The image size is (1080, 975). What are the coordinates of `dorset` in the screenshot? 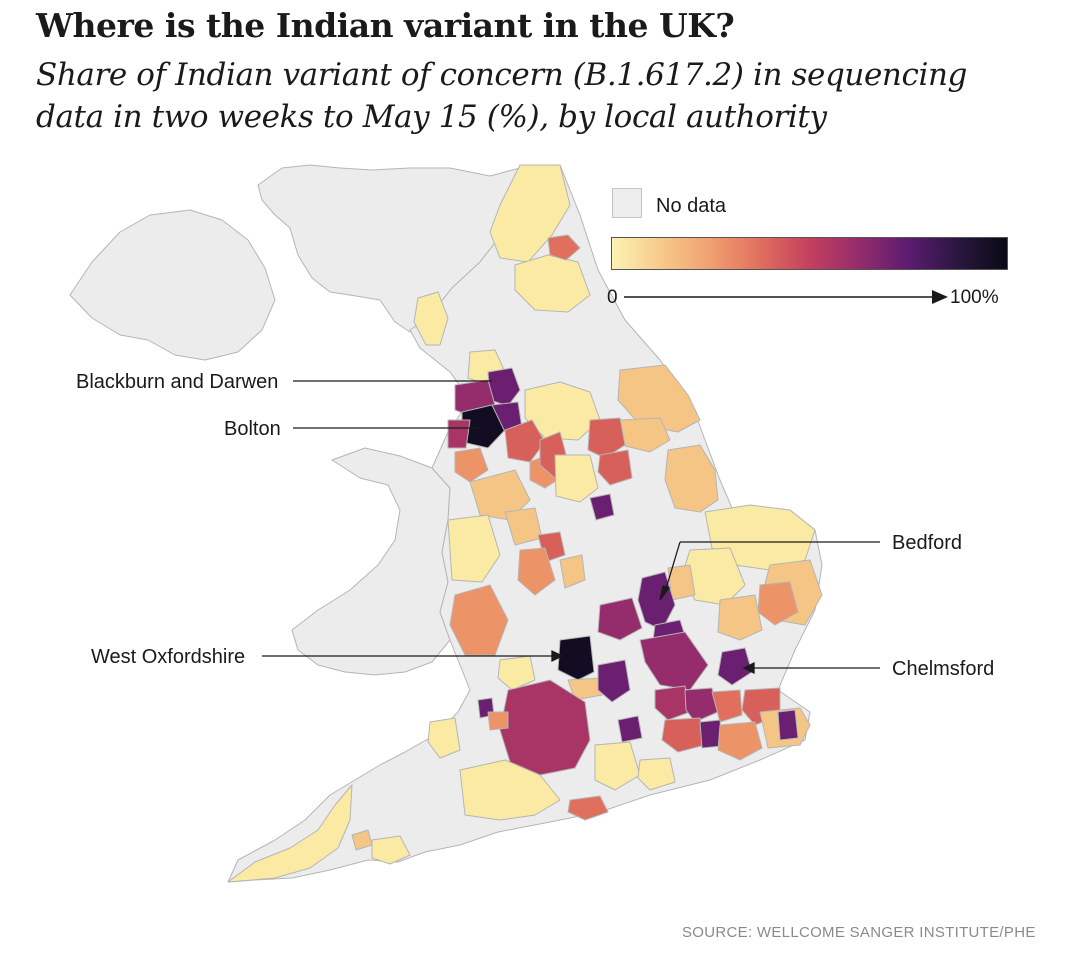 It's located at (510, 790).